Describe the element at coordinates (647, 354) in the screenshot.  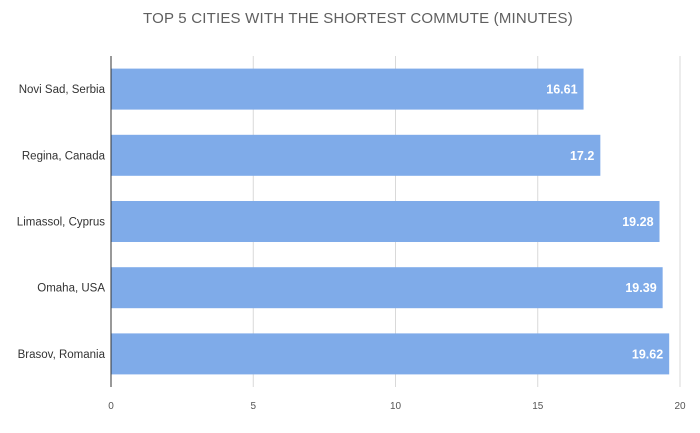
I see `data-label: 19.62` at that location.